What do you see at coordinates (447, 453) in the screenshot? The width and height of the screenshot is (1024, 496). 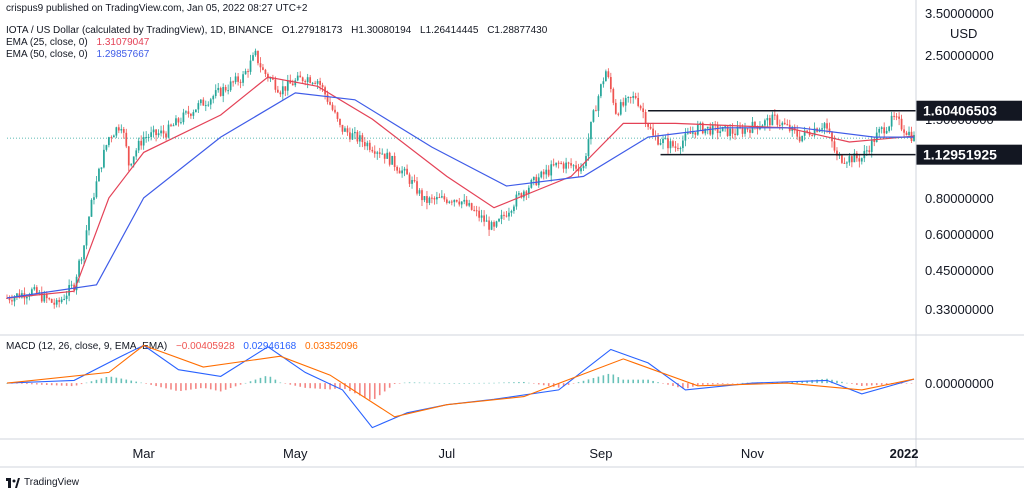 I see `x-tick-label: Jul` at bounding box center [447, 453].